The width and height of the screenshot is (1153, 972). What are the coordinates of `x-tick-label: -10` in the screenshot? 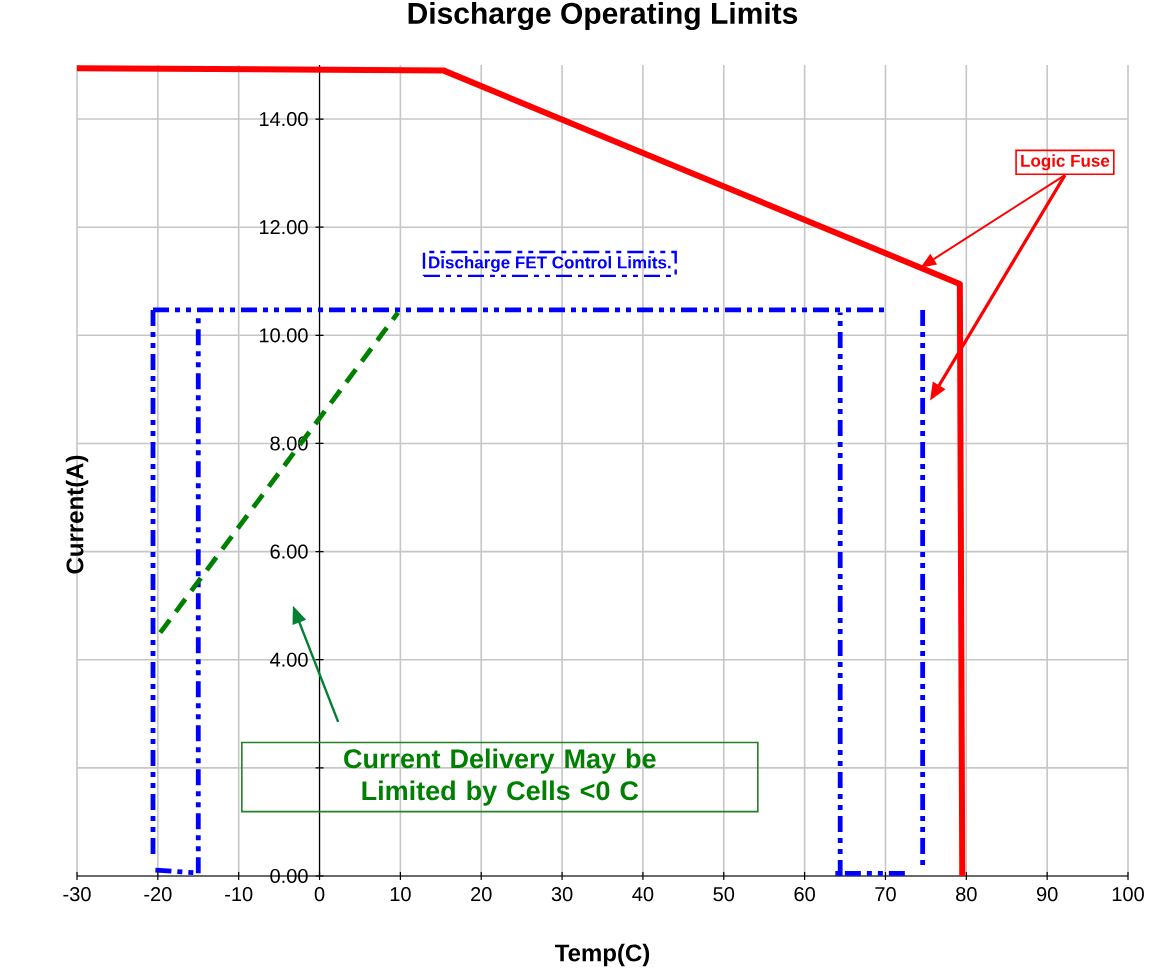 It's located at (239, 894).